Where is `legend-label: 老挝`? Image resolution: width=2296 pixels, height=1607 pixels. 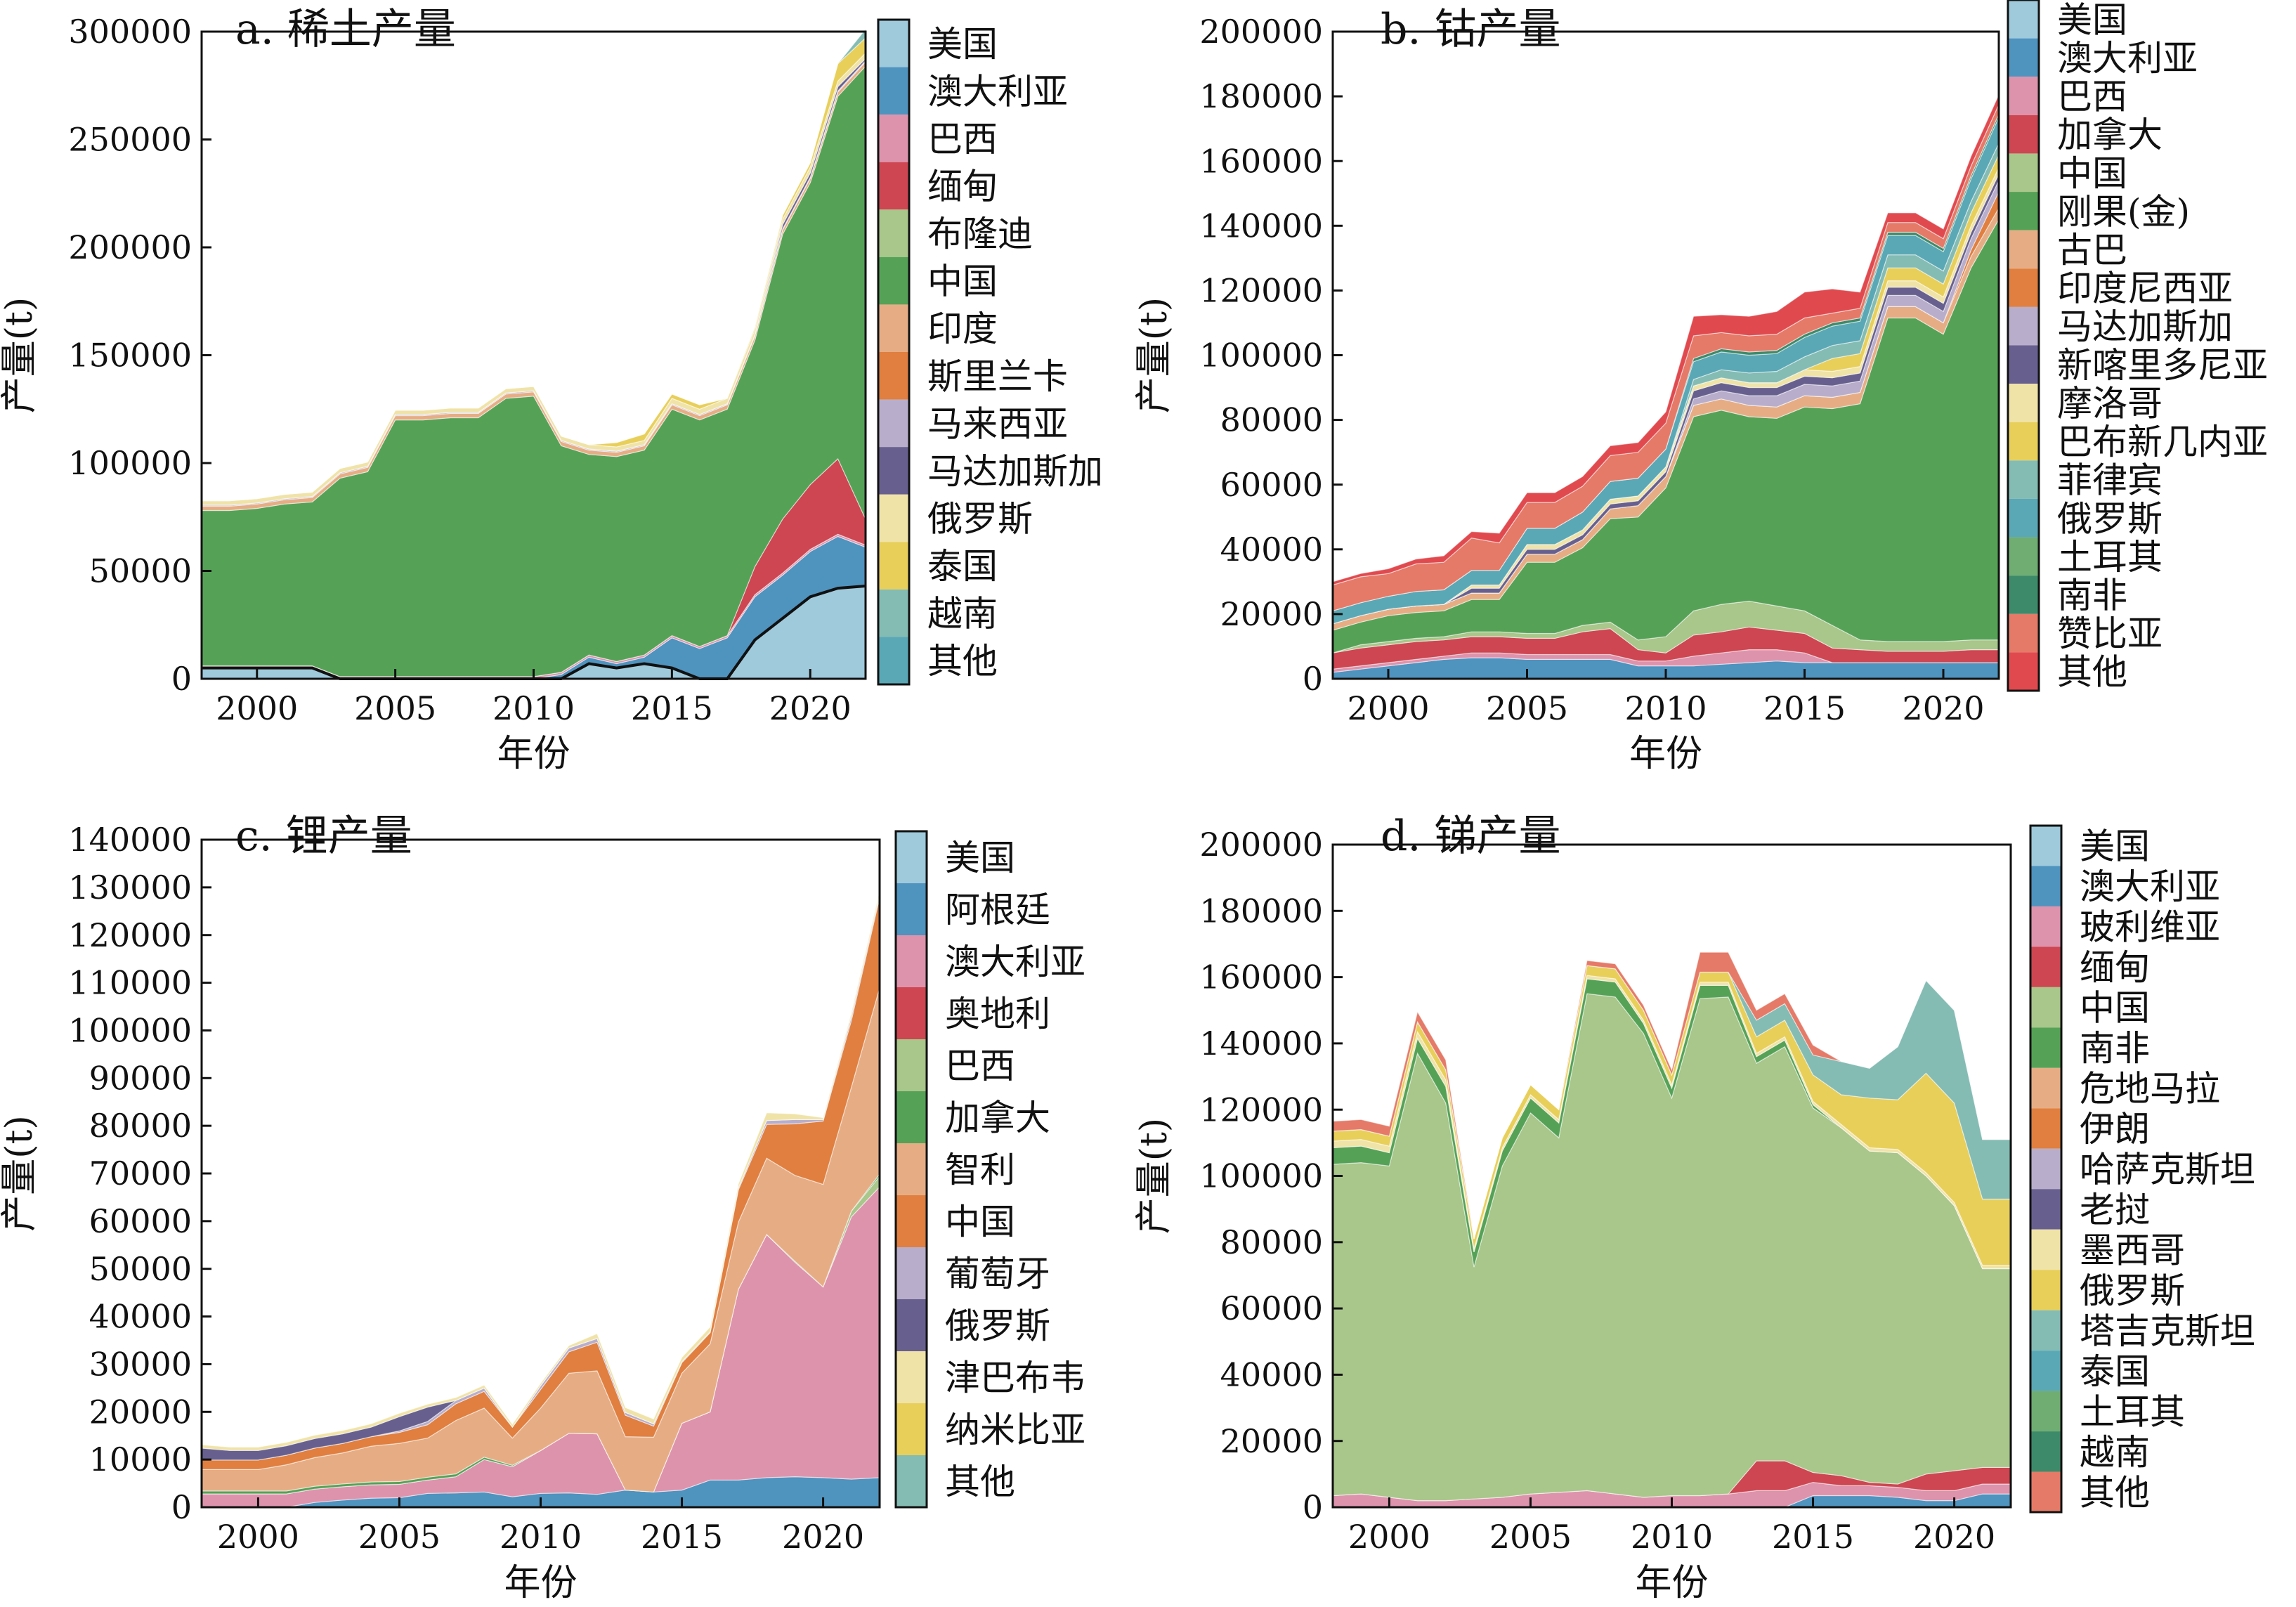
legend-label: 老挝 is located at coordinates (2115, 1210).